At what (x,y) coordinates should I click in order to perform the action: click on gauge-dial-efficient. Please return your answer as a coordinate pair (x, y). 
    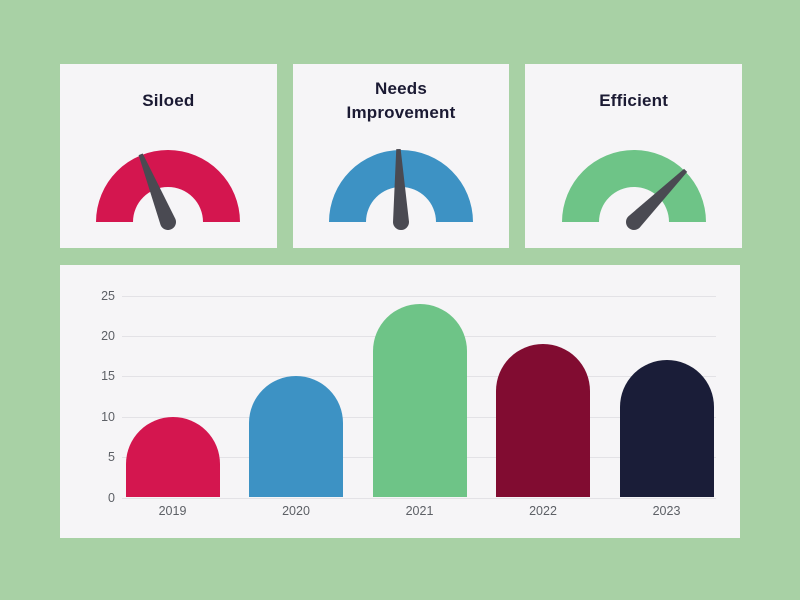
    Looking at the image, I should click on (633, 190).